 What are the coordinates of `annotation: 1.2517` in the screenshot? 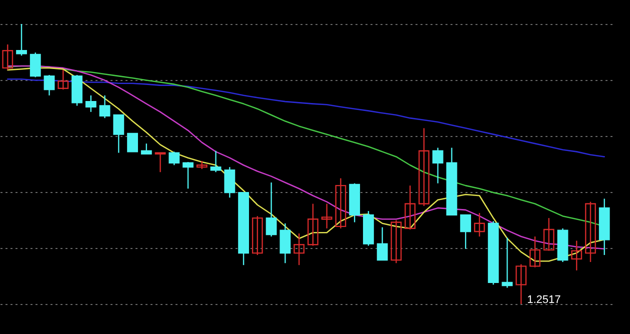 It's located at (544, 300).